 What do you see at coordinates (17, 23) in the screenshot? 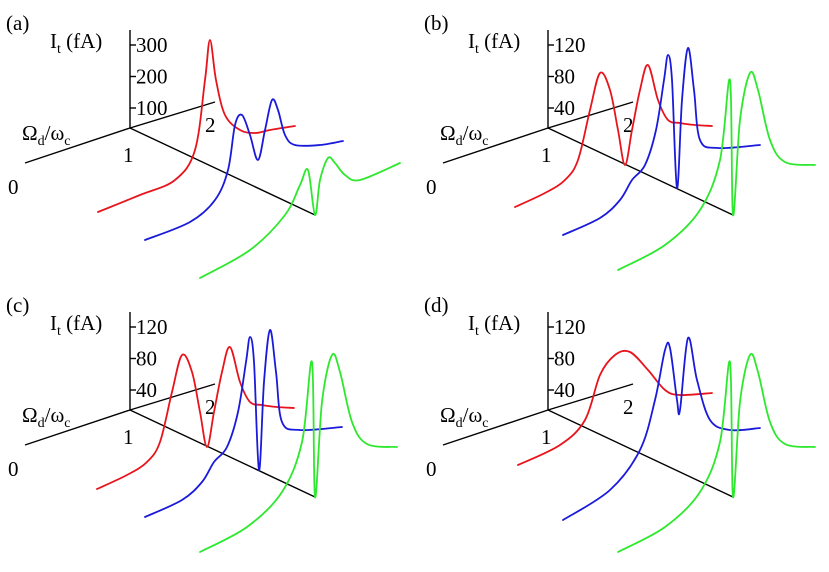
I see `panel-label: (a)` at bounding box center [17, 23].